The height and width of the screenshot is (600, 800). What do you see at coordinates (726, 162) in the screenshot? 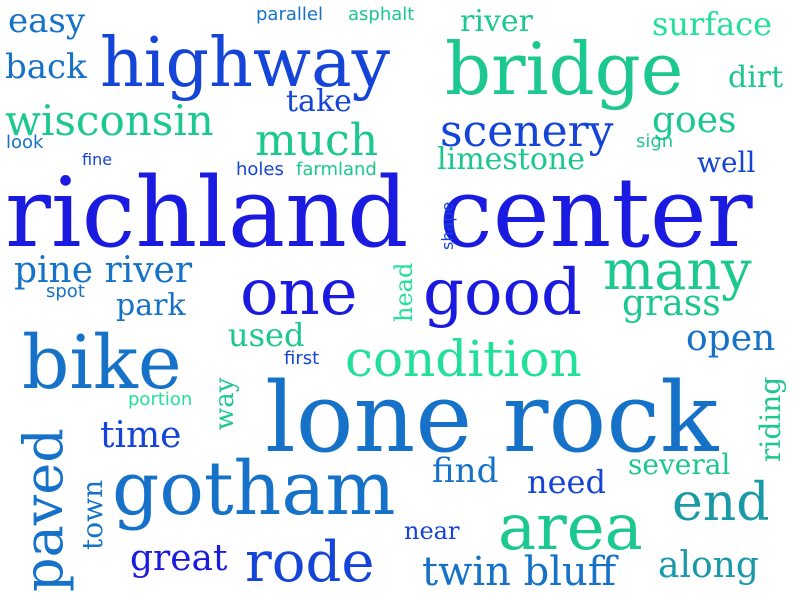
I see `word-well: well` at bounding box center [726, 162].